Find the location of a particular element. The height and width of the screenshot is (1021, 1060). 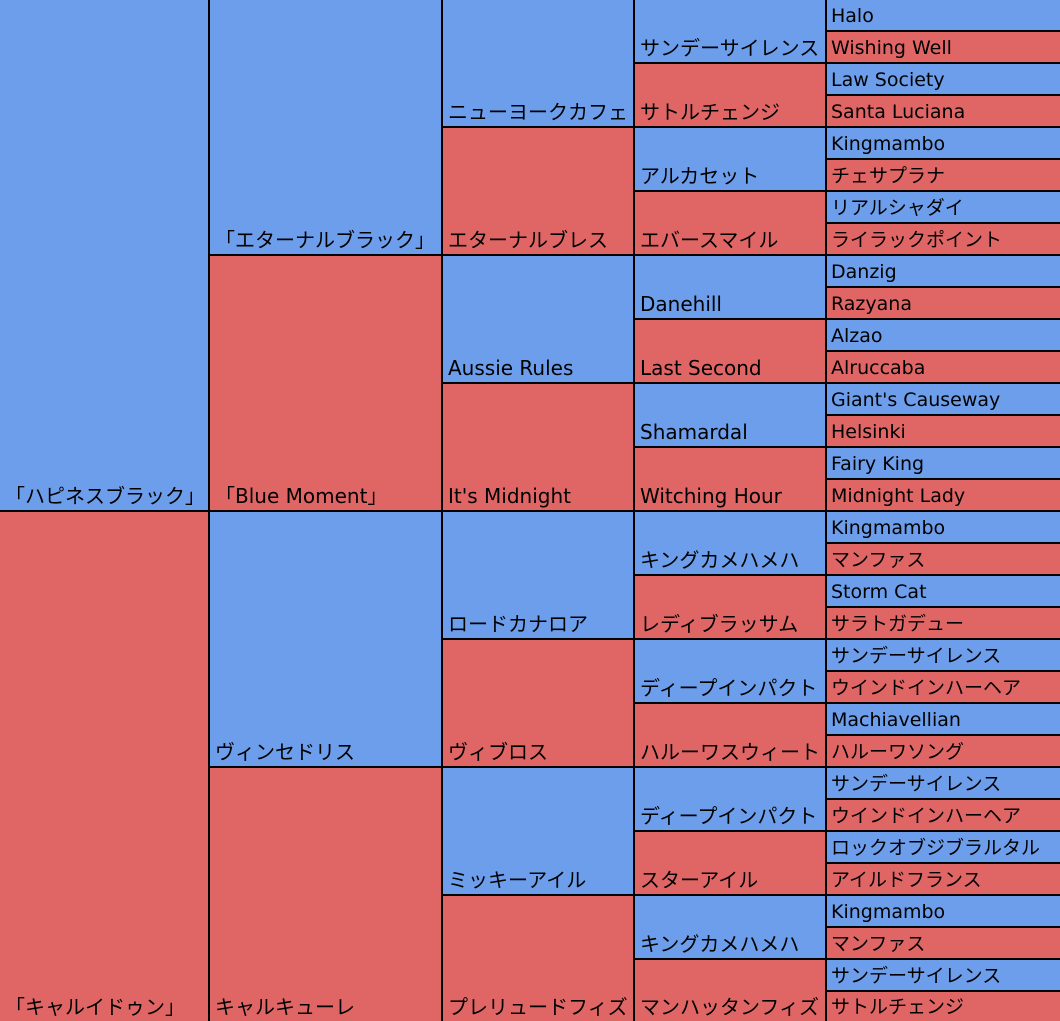

horse-name: Witching Hour is located at coordinates (711, 496).